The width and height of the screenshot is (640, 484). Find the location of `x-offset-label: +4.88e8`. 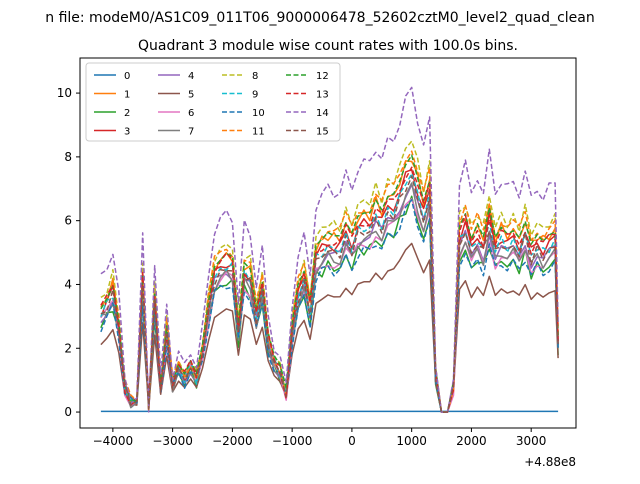

x-offset-label: +4.88e8 is located at coordinates (550, 462).